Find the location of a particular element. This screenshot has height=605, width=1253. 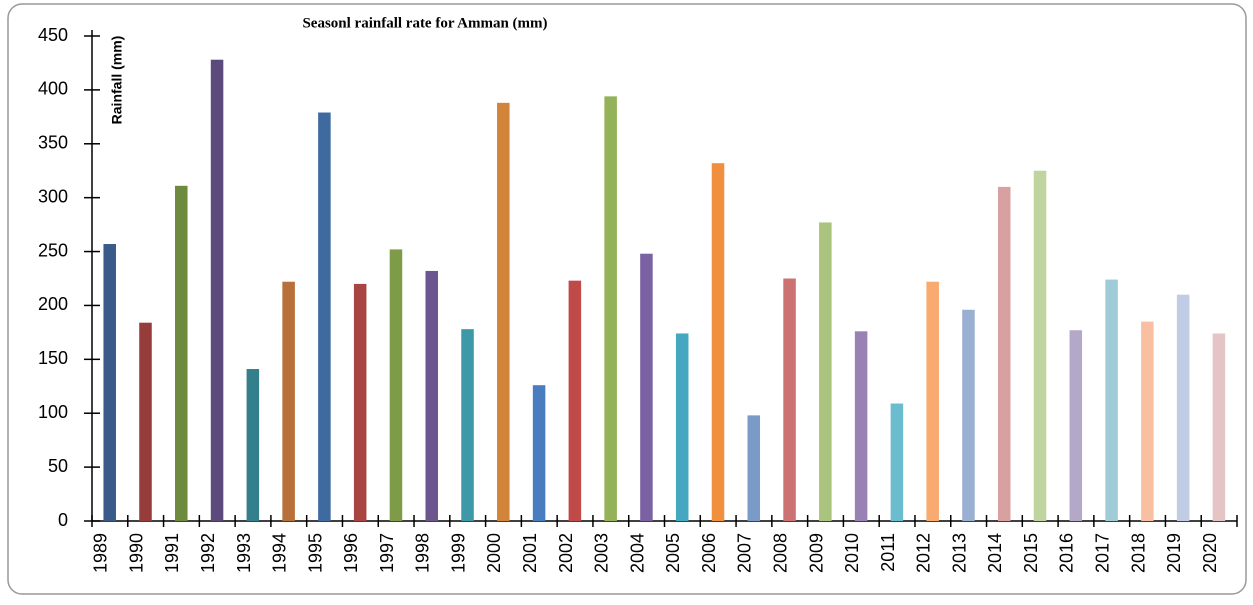

y-tick-label: 250 is located at coordinates (53, 250).